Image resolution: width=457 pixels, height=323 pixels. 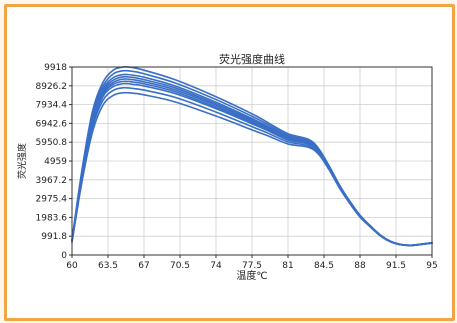 What do you see at coordinates (252, 59) in the screenshot?
I see `chart-title: 荧光强度曲线` at bounding box center [252, 59].